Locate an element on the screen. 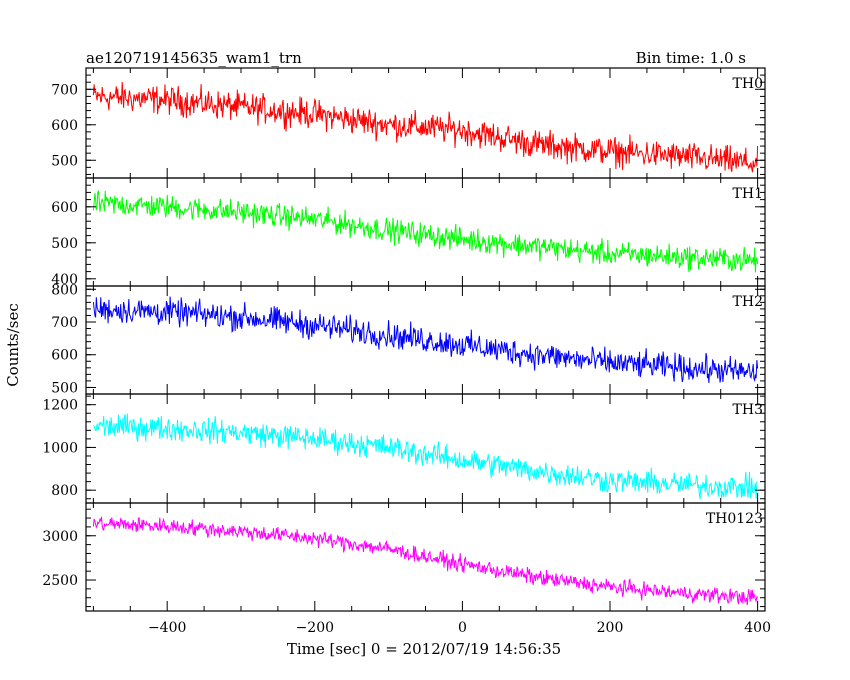 This screenshot has width=850, height=680. series-line-th0123 is located at coordinates (425, 561).